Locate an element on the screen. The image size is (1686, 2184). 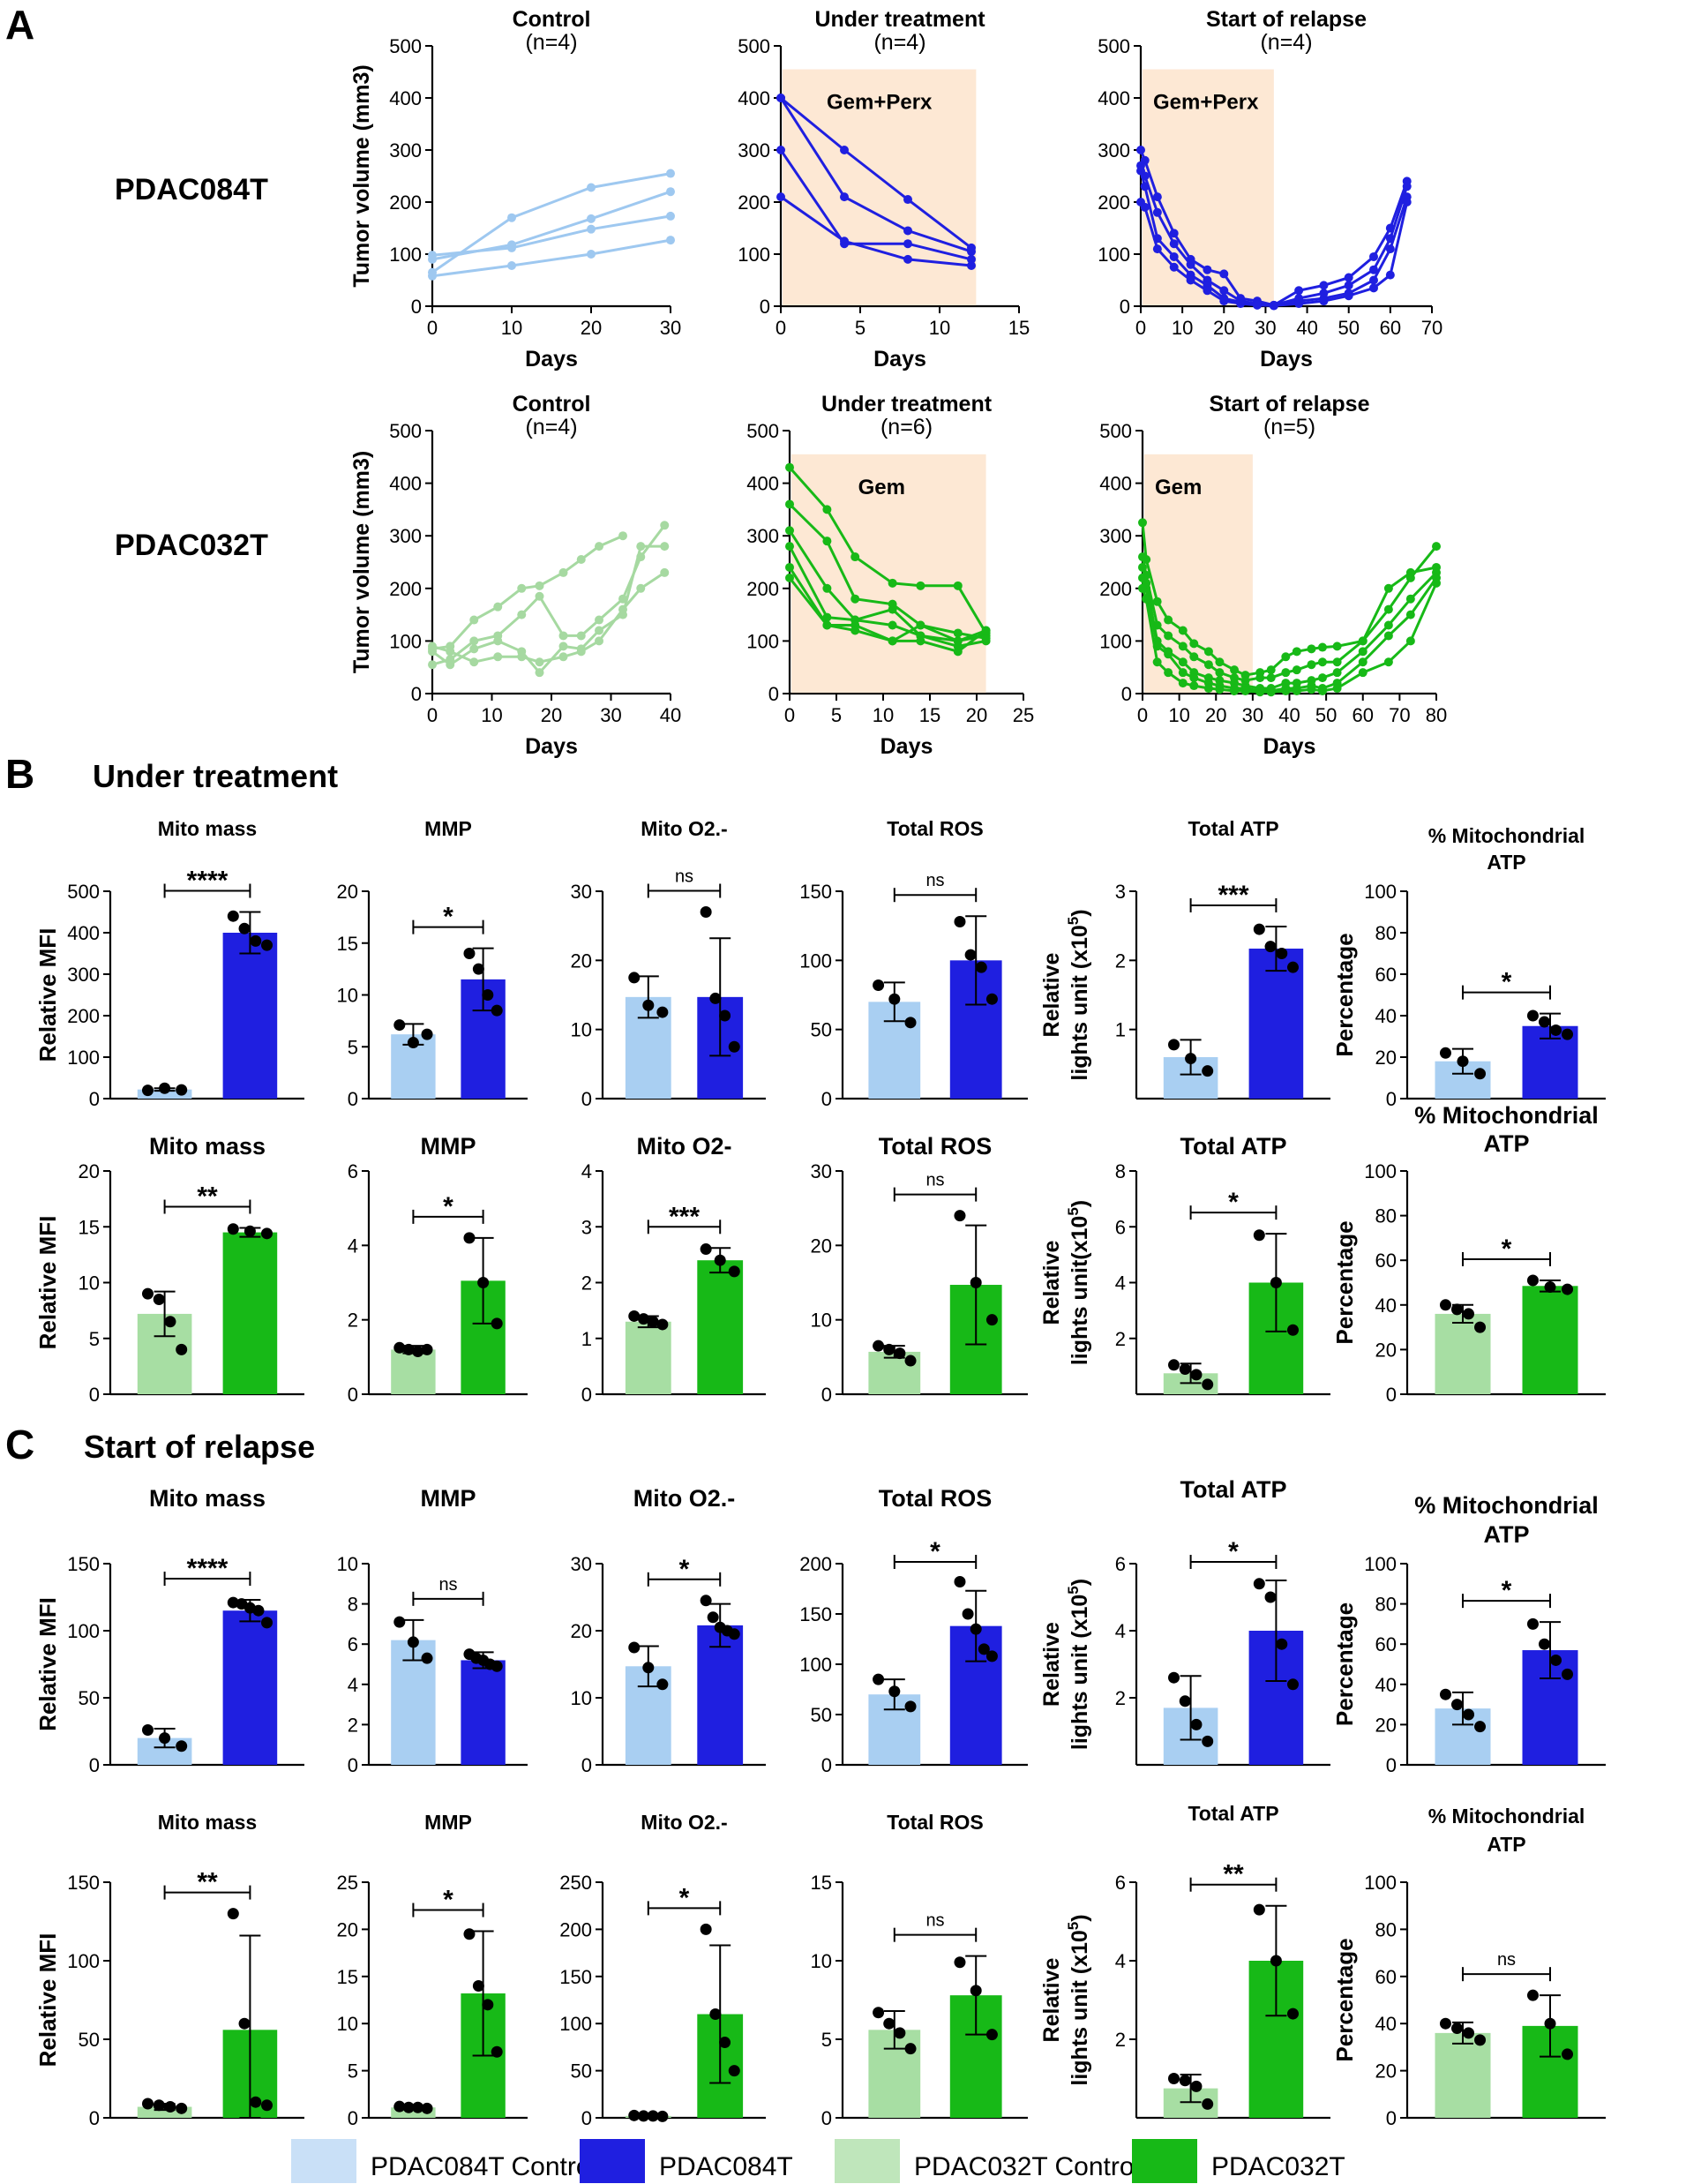
x-tick-label: 40 is located at coordinates (1306, 328).